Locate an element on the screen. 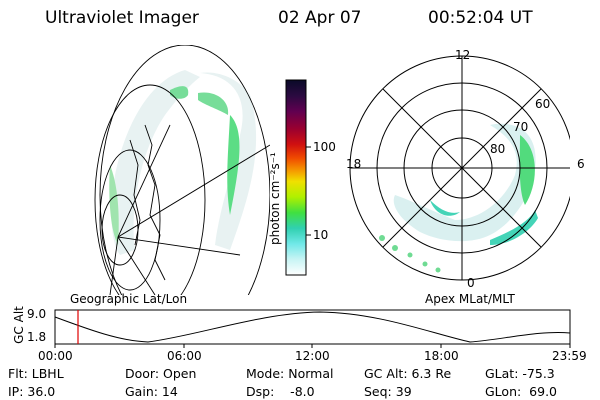 The width and height of the screenshot is (600, 400). filter-info: Flt: LBHL is located at coordinates (36, 373).